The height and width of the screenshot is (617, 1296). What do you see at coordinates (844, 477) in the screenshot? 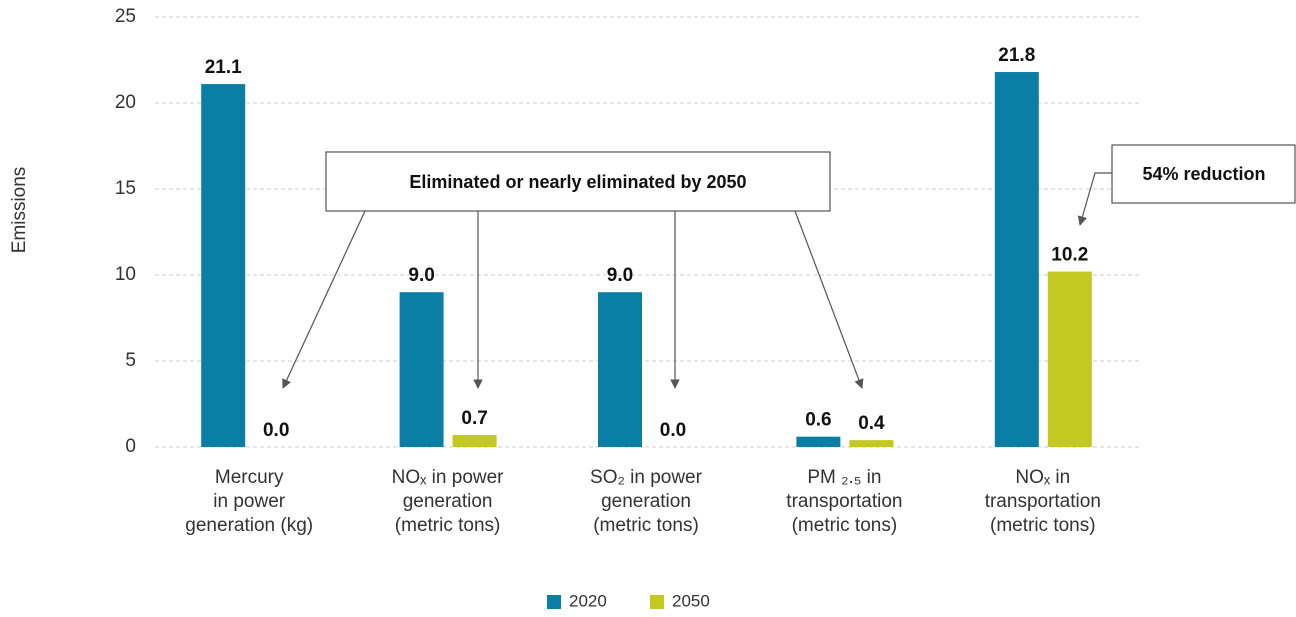
I see `x-tick-label: PM ₂.₅ in` at bounding box center [844, 477].